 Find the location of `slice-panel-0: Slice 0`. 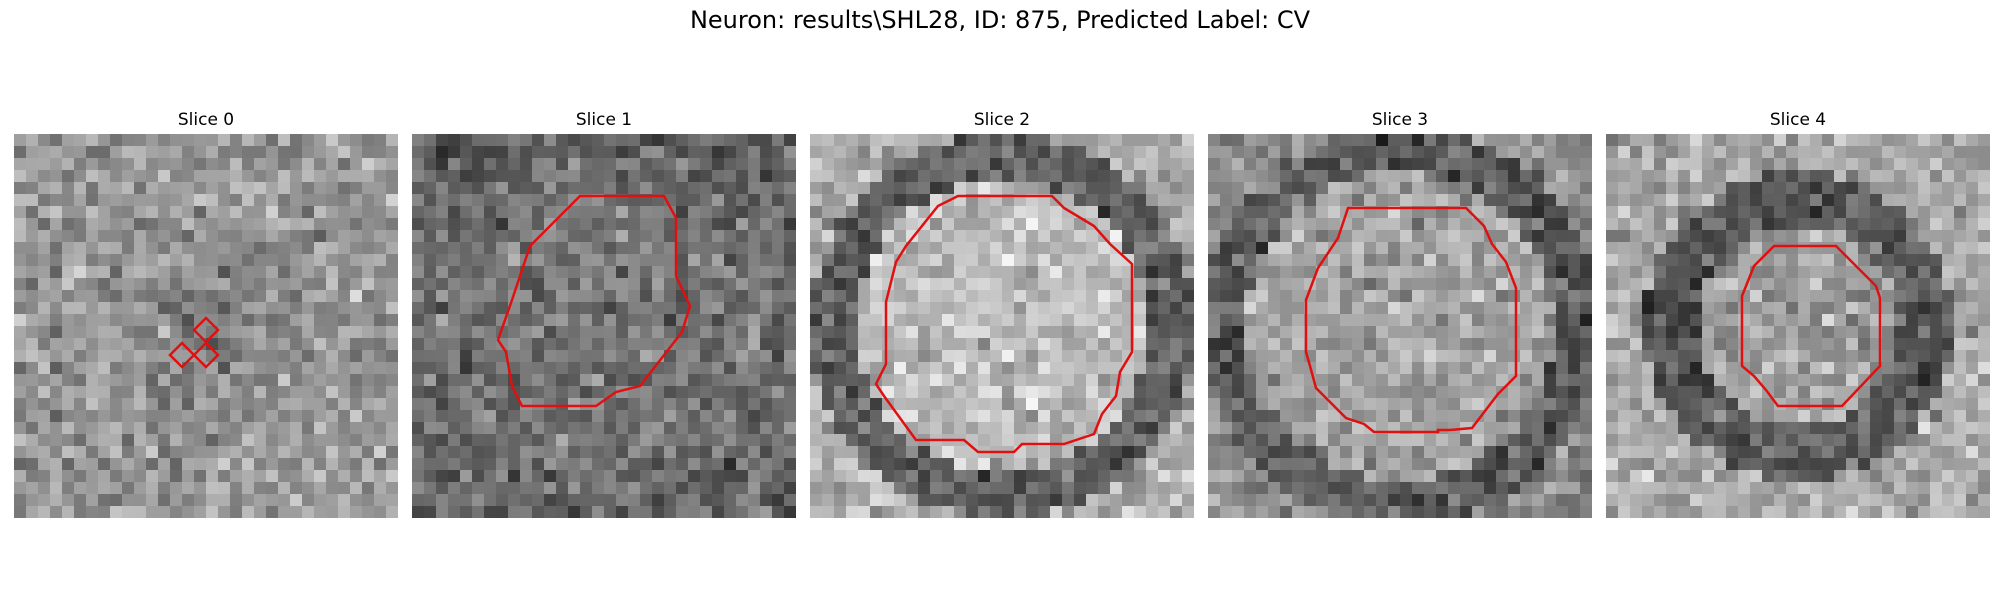

slice-panel-0: Slice 0 is located at coordinates (206, 312).